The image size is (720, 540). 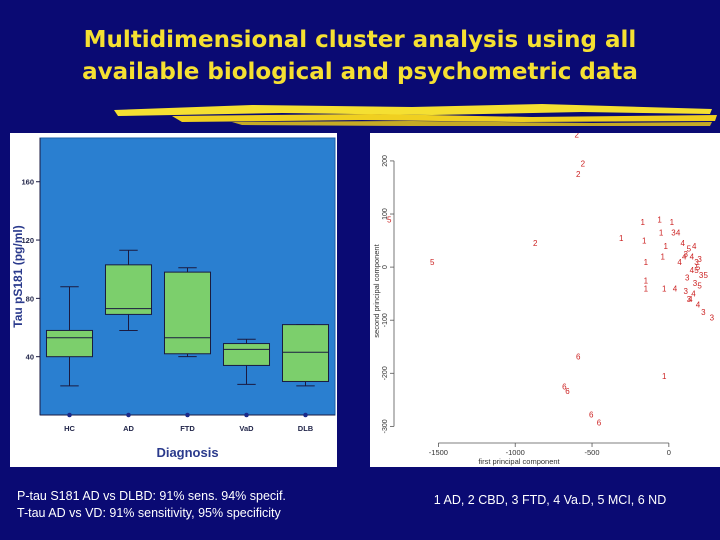 I want to click on x-tick-label: VaD, so click(x=246, y=428).